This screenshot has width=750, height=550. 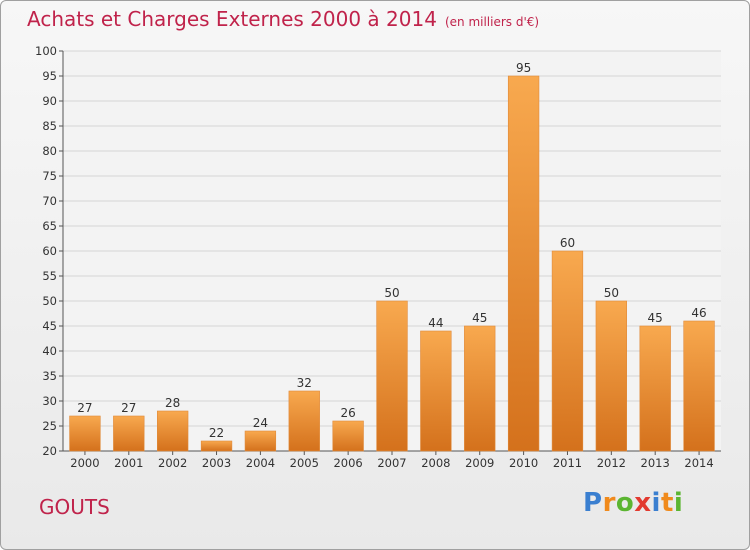 What do you see at coordinates (523, 463) in the screenshot?
I see `x-tick-label-2010: 2010` at bounding box center [523, 463].